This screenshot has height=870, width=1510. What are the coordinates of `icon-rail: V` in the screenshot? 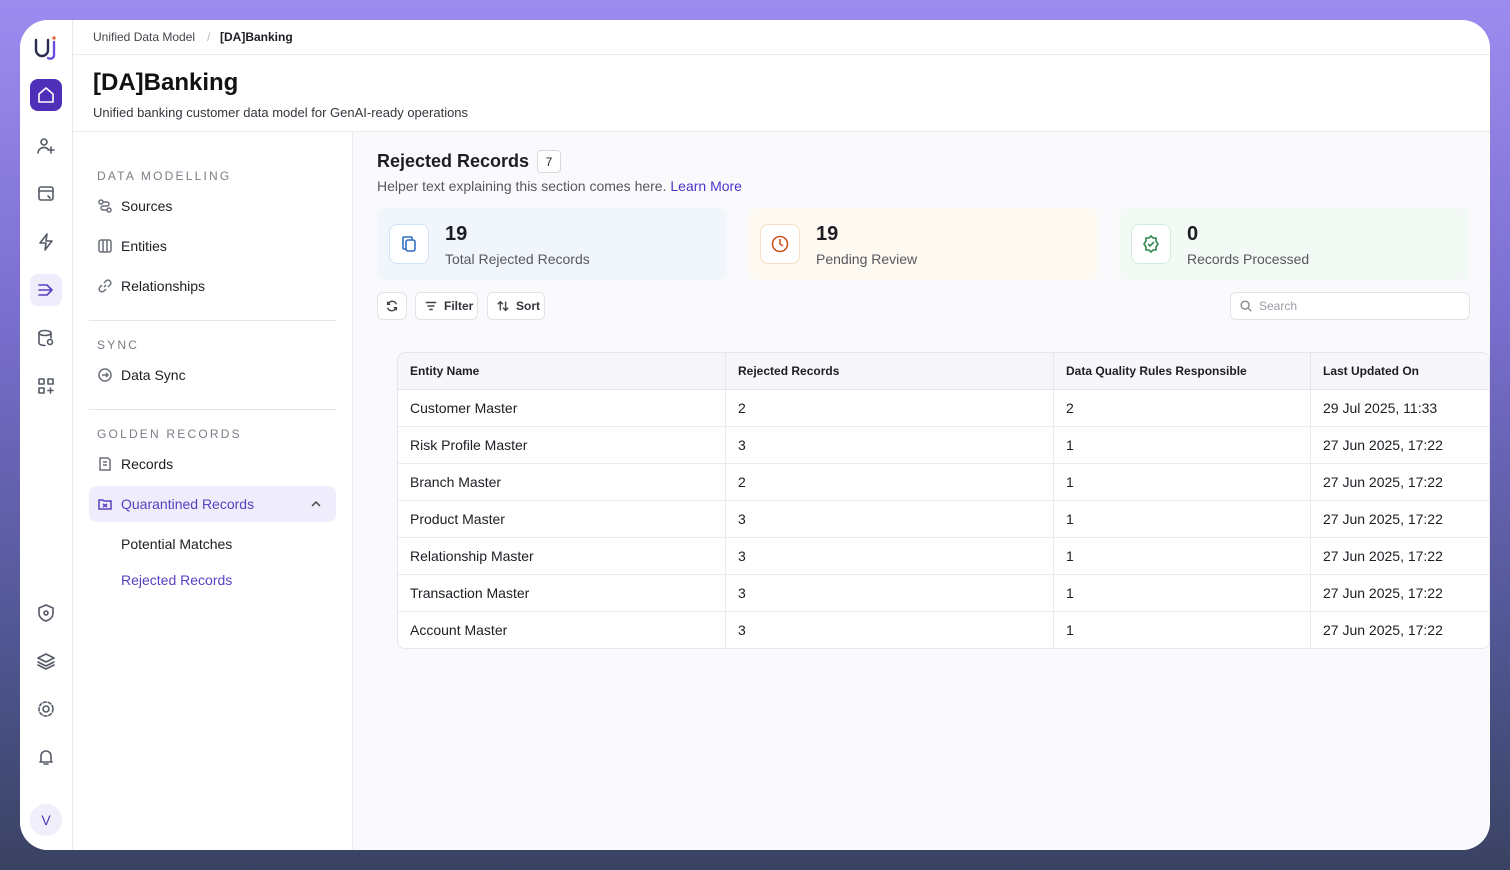 It's located at (46, 435).